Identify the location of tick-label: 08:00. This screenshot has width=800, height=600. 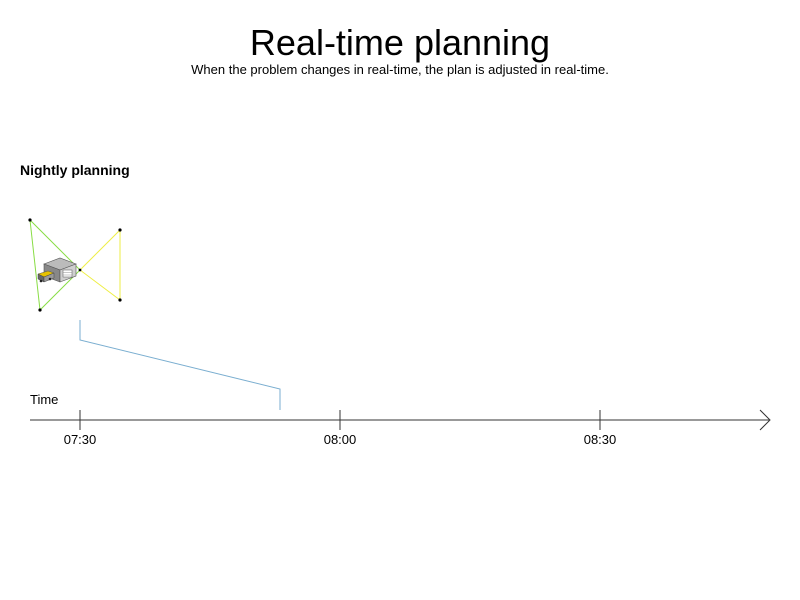
(340, 439).